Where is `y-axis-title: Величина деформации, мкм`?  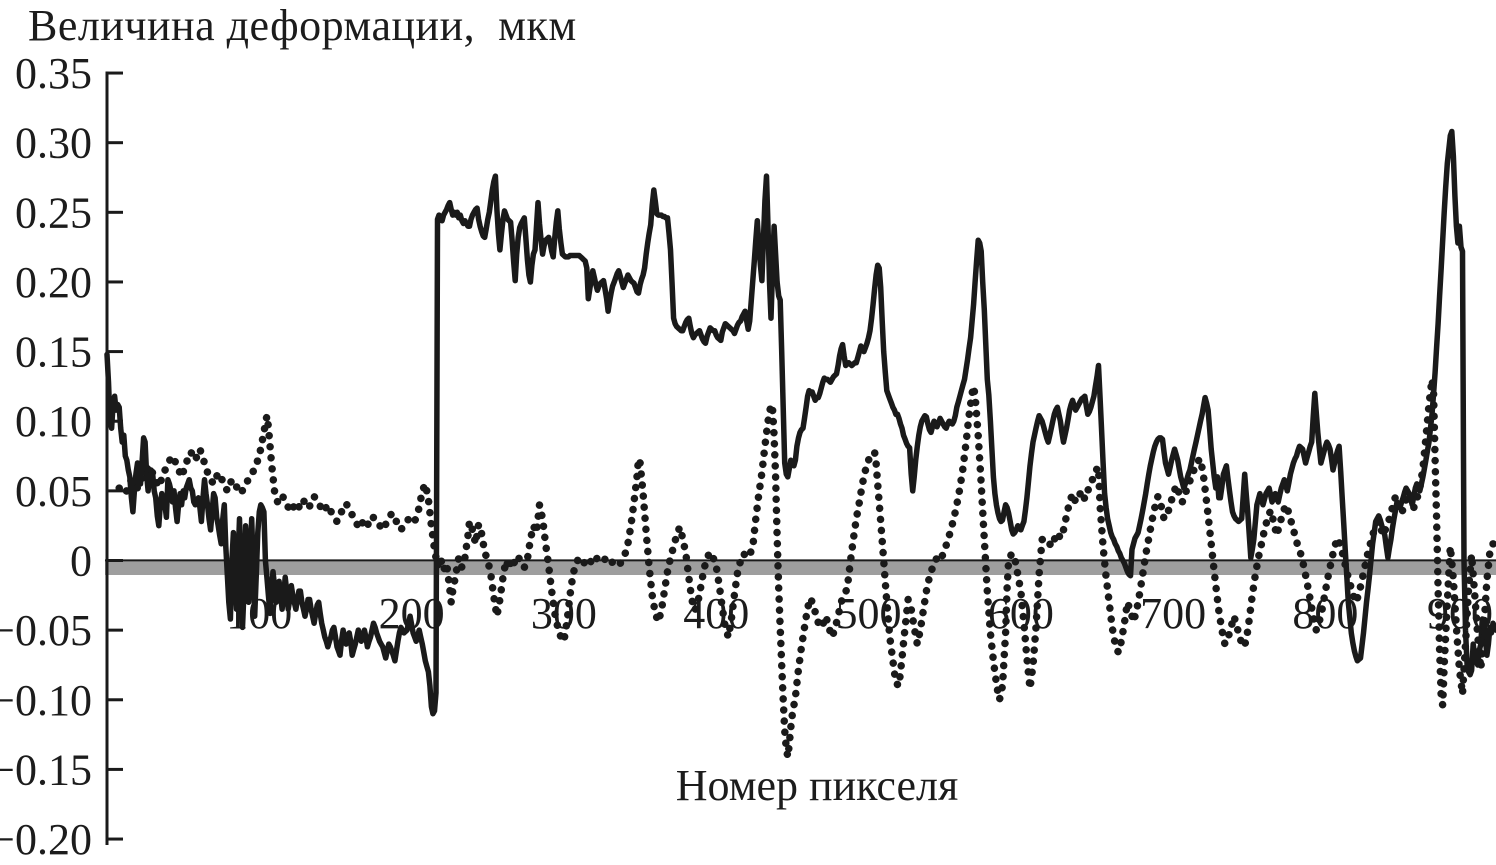
y-axis-title: Величина деформации, мкм is located at coordinates (302, 25).